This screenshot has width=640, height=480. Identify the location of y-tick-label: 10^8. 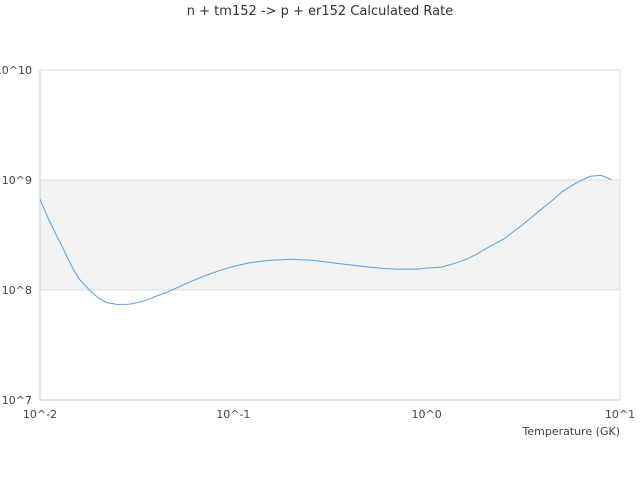
(17, 290).